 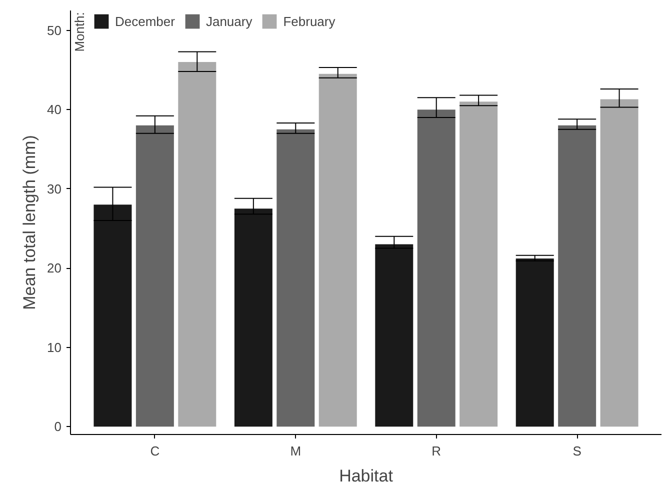 What do you see at coordinates (296, 451) in the screenshot?
I see `x-tick-label: M` at bounding box center [296, 451].